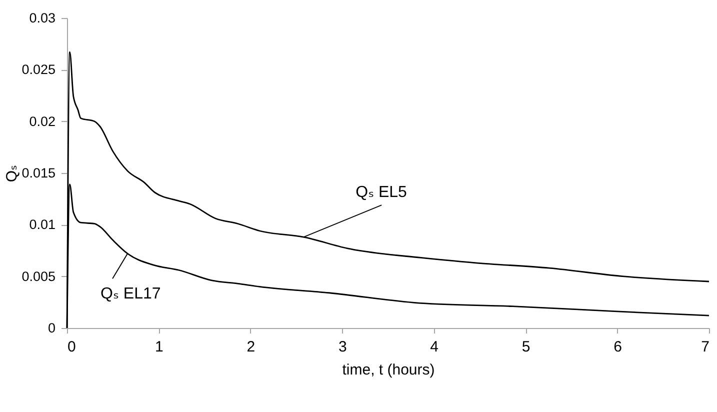  Describe the element at coordinates (382, 193) in the screenshot. I see `text: Qₛ EL5` at that location.